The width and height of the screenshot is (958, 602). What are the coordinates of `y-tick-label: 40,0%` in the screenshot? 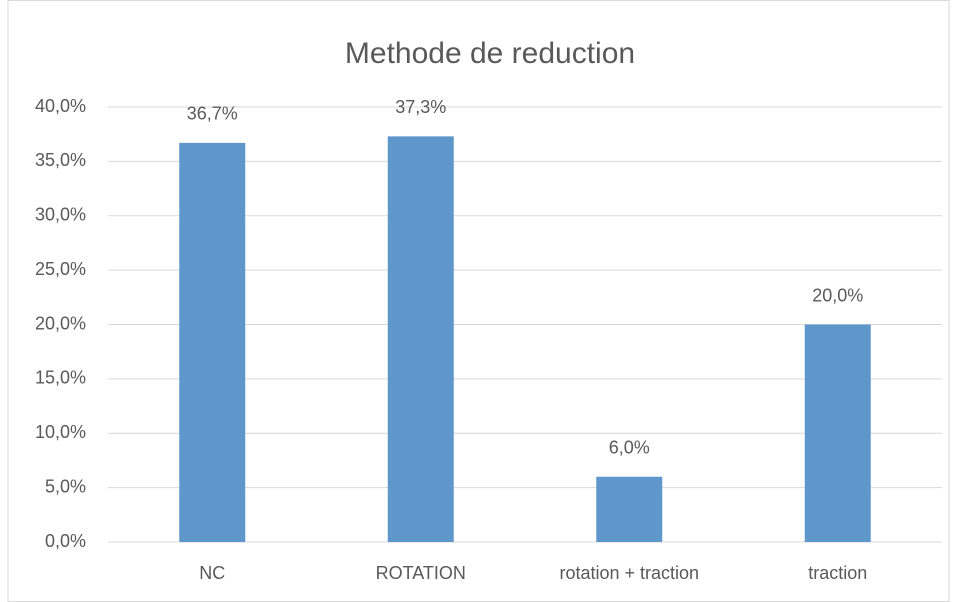 It's located at (60, 106).